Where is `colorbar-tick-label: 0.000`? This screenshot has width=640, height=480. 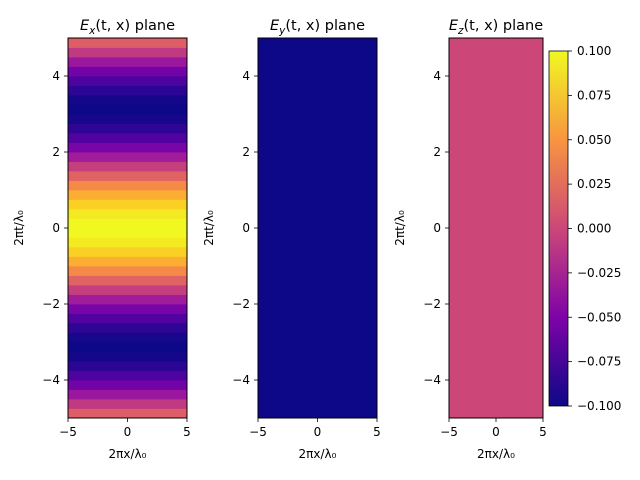
colorbar-tick-label: 0.000 is located at coordinates (594, 229).